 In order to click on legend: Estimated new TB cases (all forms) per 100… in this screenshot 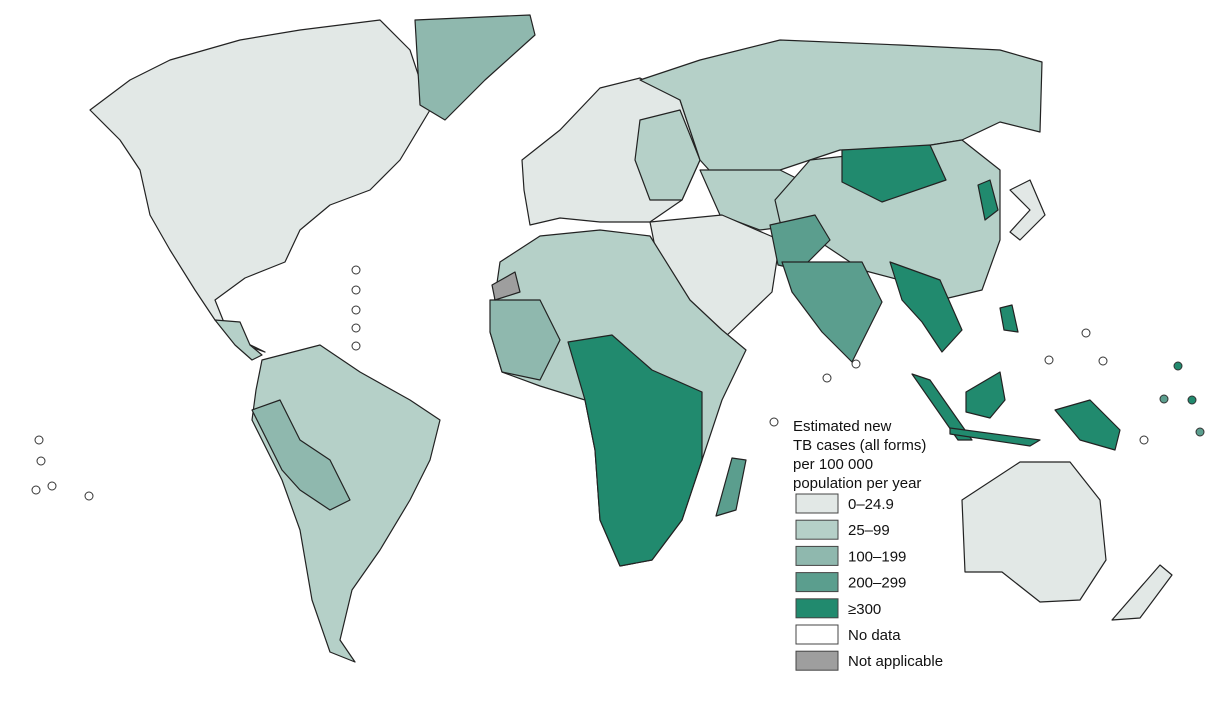, I will do `click(868, 544)`.